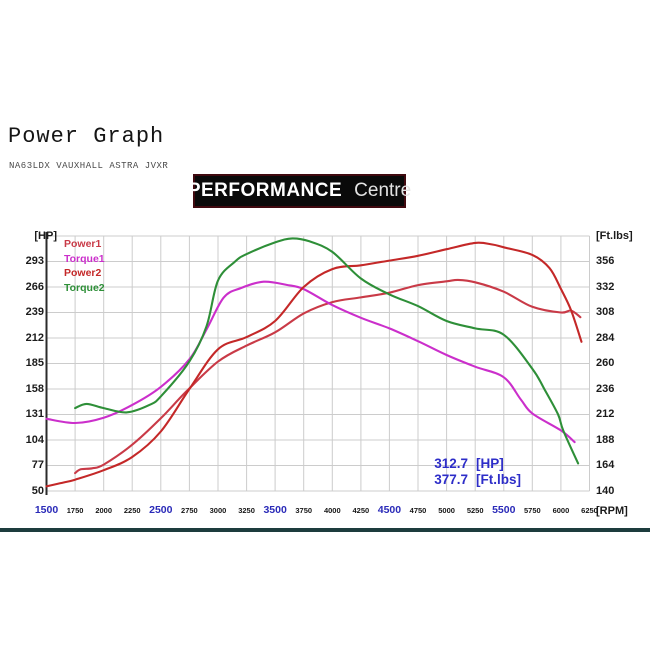  Describe the element at coordinates (75, 510) in the screenshot. I see `rpm-tick-1750: 1750` at that location.